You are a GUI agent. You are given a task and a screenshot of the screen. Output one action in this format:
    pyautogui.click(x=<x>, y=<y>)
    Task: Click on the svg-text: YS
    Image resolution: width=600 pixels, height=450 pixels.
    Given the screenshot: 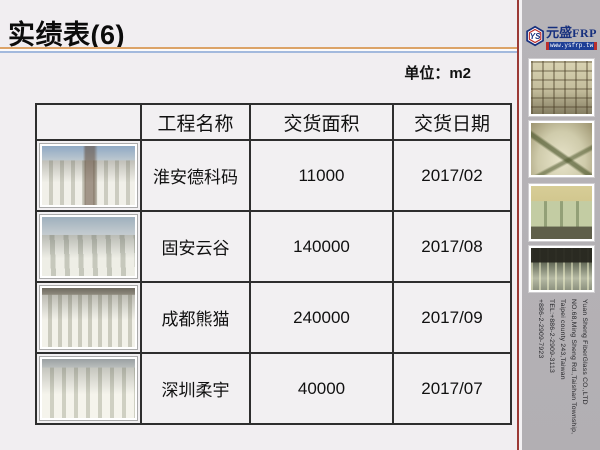 What is the action you would take?
    pyautogui.click(x=535, y=36)
    